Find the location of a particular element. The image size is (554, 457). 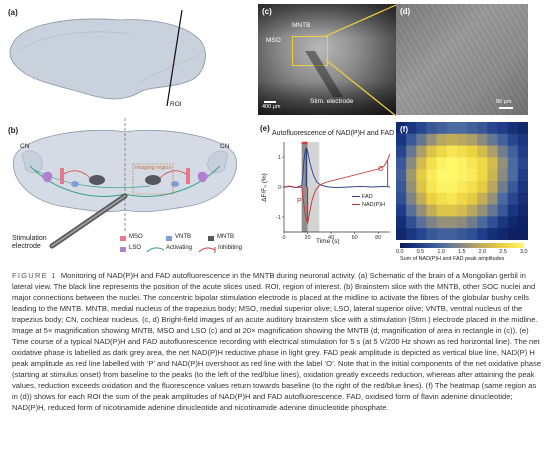

y-tick-label: -1 is located at coordinates (278, 218).